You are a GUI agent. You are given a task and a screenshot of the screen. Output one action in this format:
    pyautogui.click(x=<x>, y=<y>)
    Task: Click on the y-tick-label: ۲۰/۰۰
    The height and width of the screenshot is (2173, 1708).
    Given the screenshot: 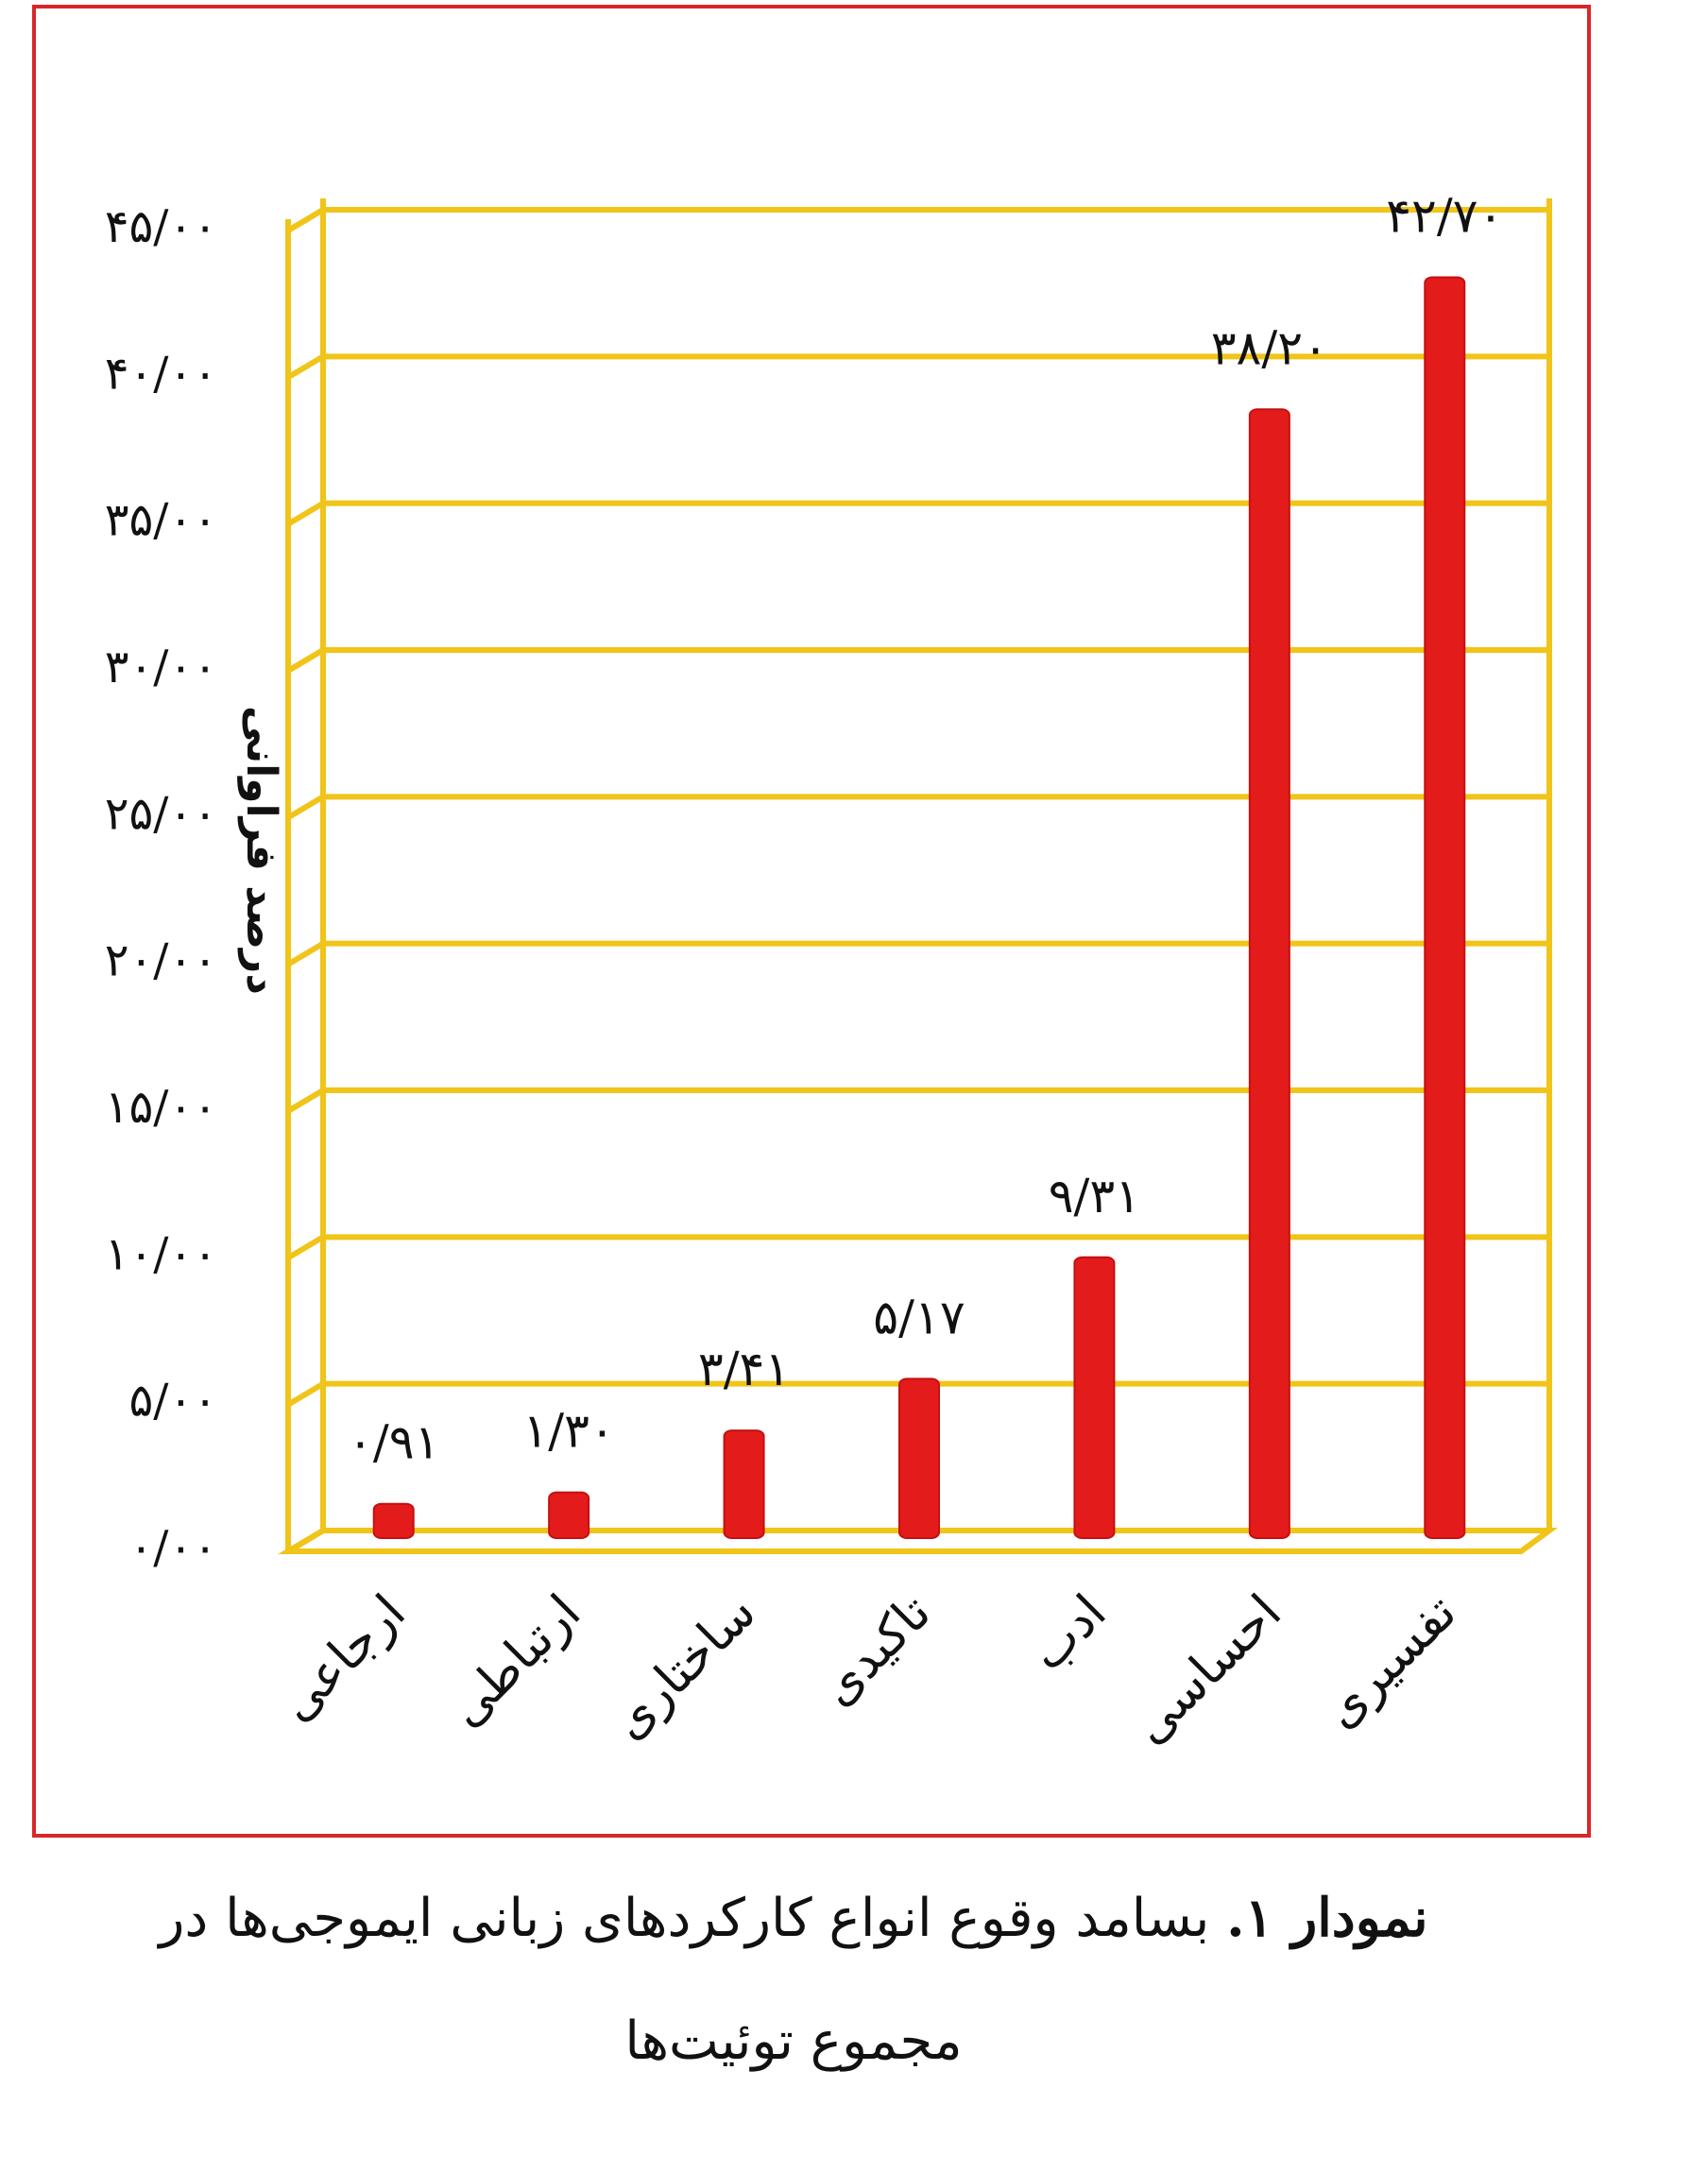 What is the action you would take?
    pyautogui.click(x=161, y=960)
    